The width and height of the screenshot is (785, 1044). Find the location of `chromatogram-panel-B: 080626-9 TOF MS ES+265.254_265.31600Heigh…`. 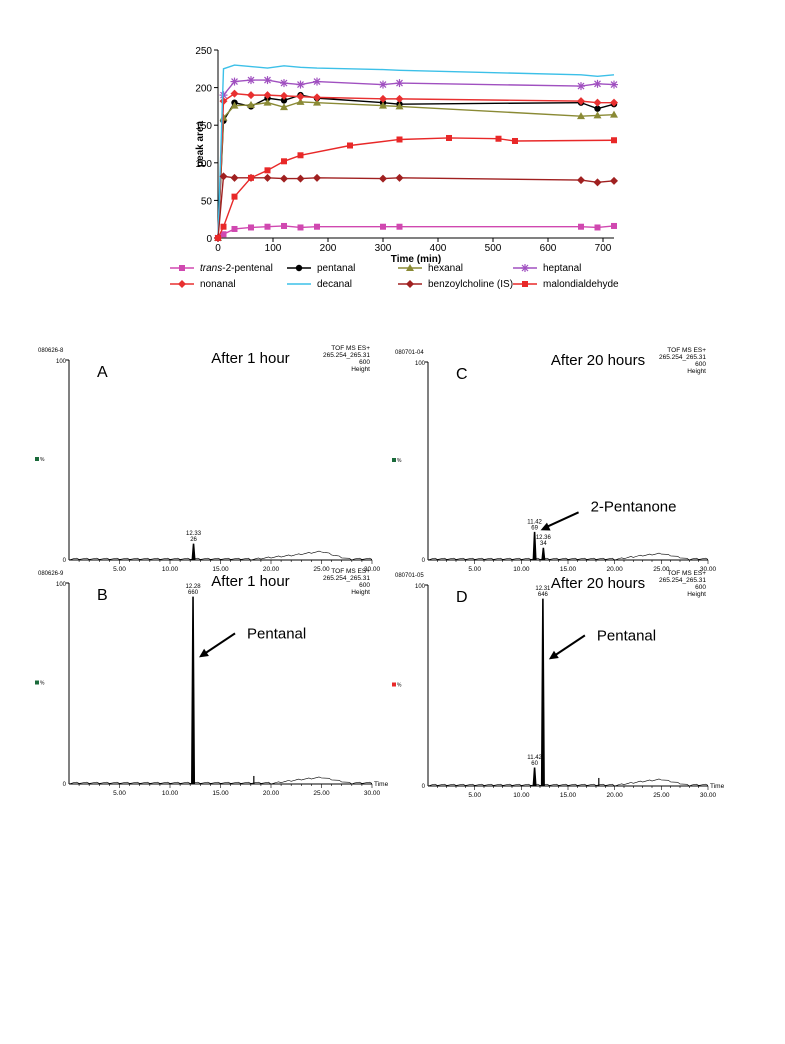

chromatogram-panel-B: 080626-9 TOF MS ES+265.254_265.31600Heigh… is located at coordinates (212, 682).